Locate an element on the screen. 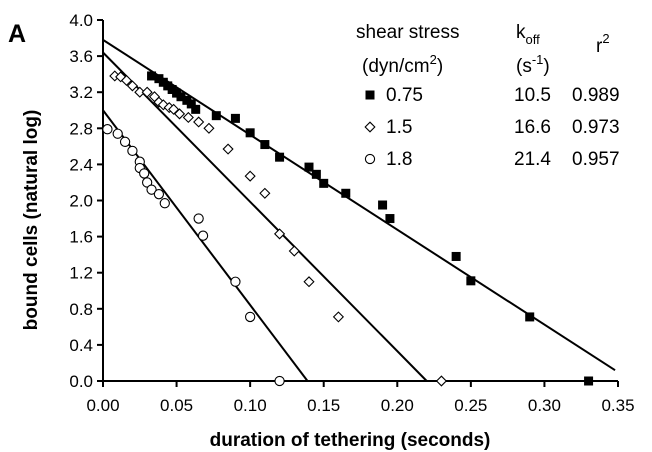 The height and width of the screenshot is (452, 652). legend-shear-value: 1.8 is located at coordinates (399, 159).